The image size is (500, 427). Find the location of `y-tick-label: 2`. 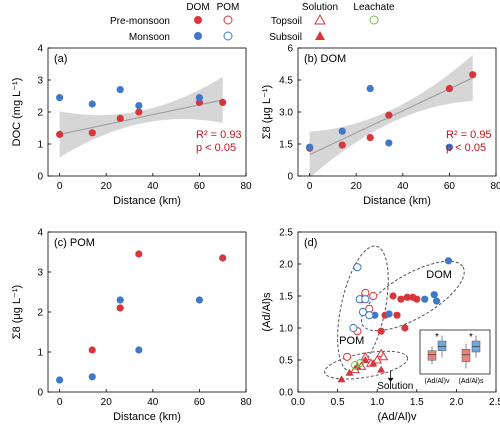

y-tick-label: 2 is located at coordinates (40, 113).